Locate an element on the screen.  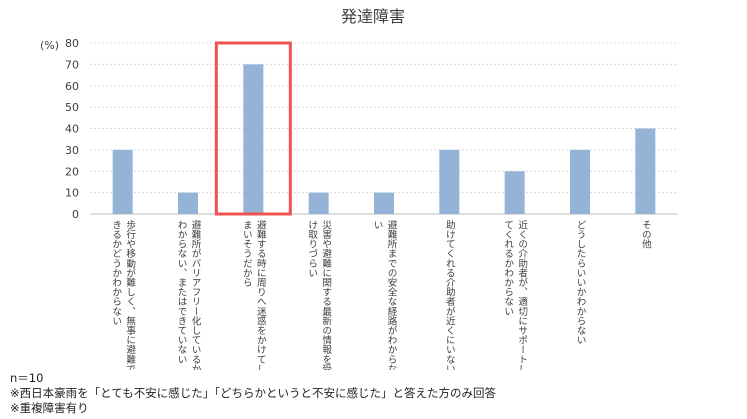
highlight-box is located at coordinates (253, 128).